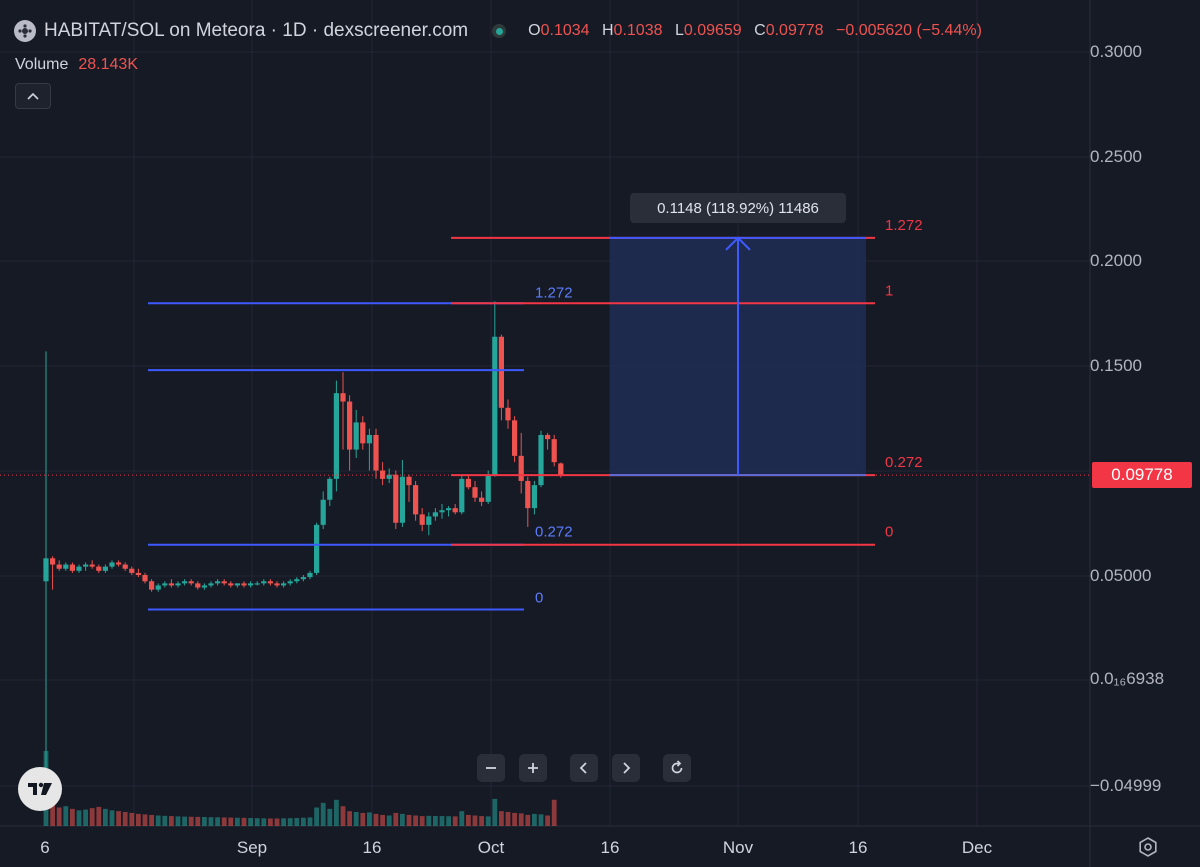 The width and height of the screenshot is (1200, 867). I want to click on reset-chart-button, so click(677, 768).